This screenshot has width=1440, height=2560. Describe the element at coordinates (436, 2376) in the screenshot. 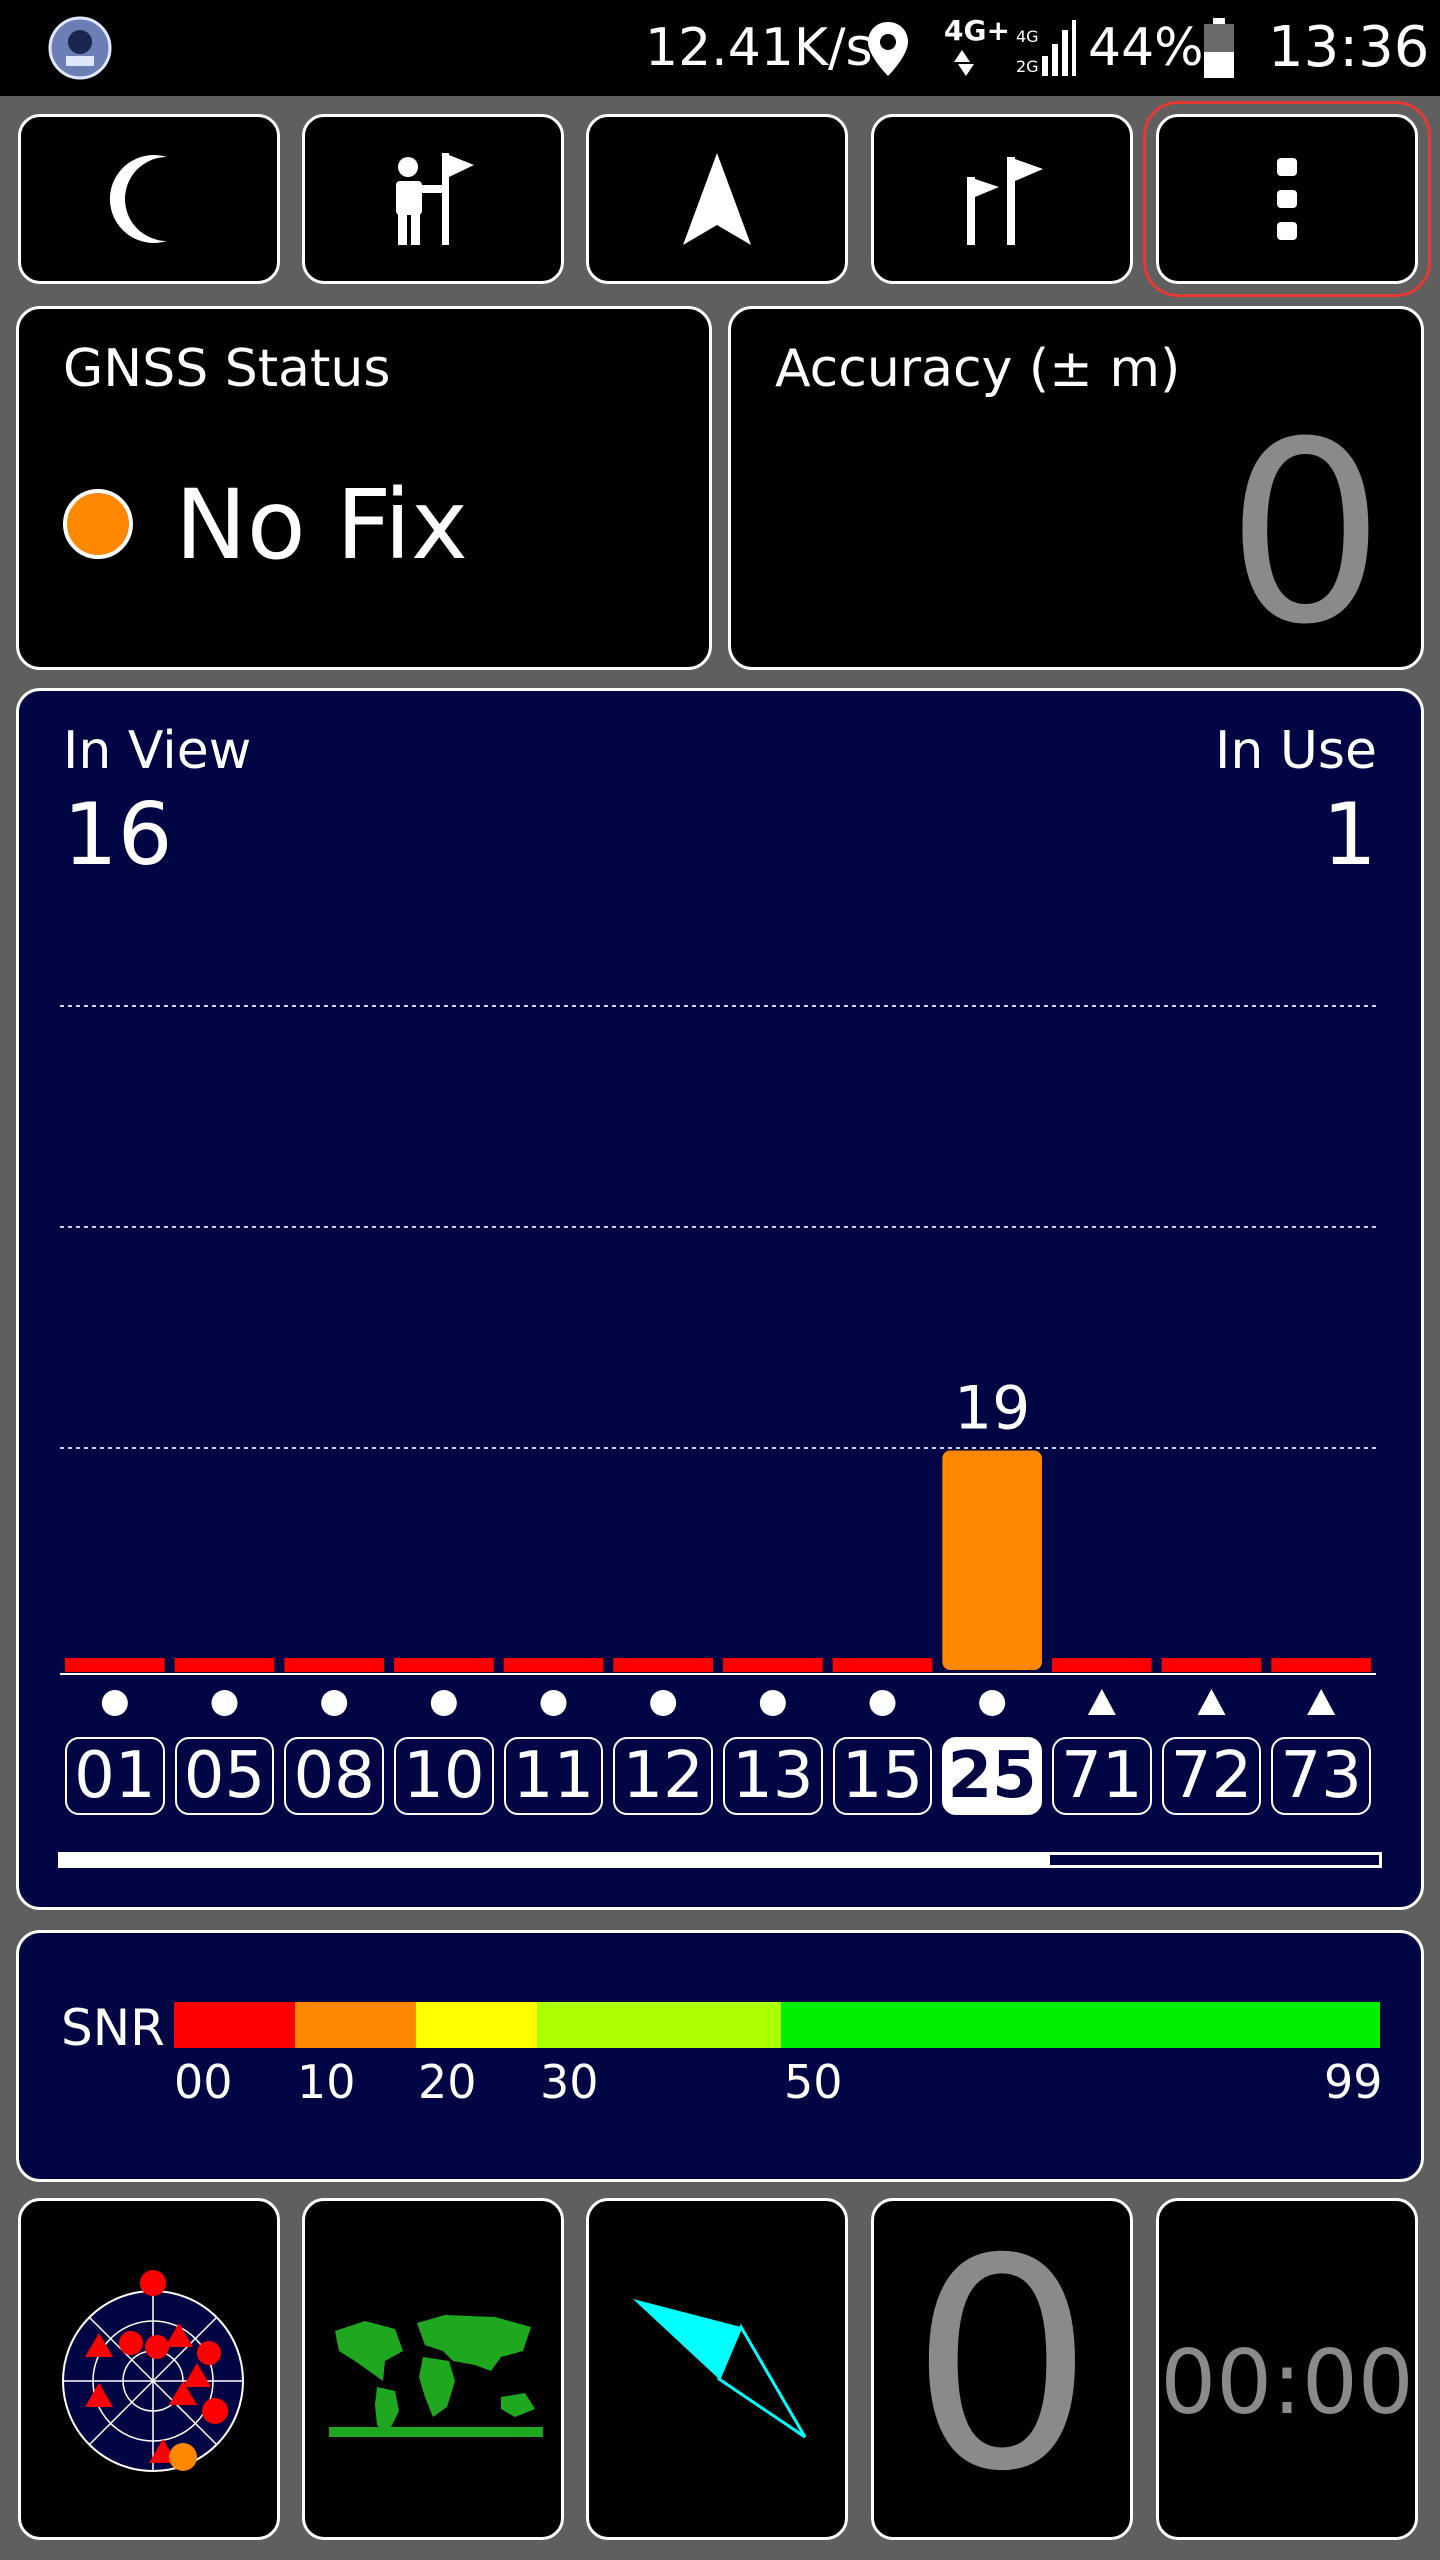

I see `world-map-icon` at that location.